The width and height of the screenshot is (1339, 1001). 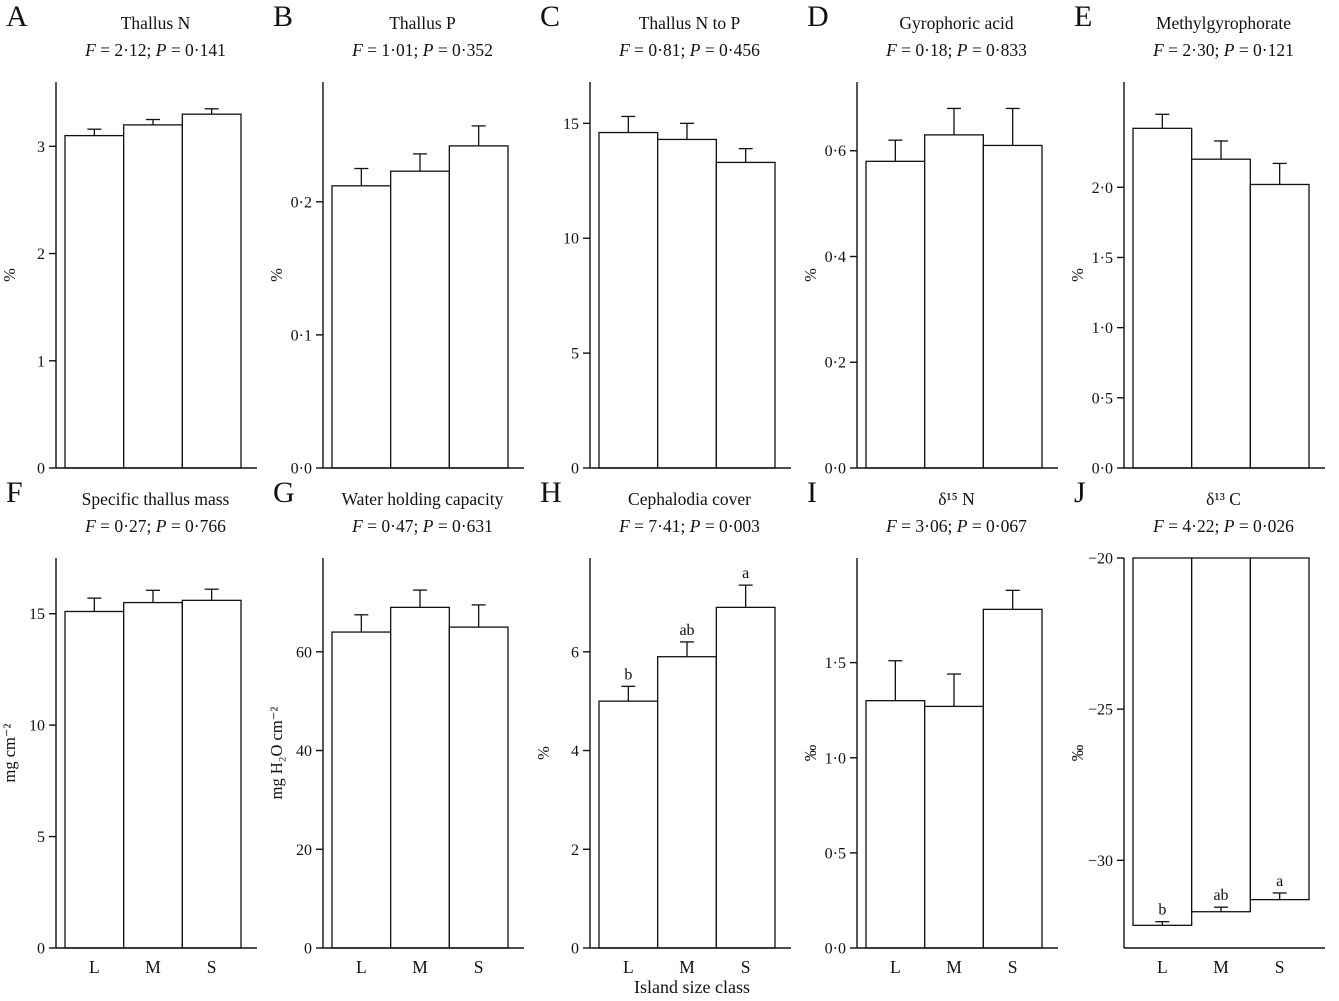 I want to click on y-tick-label: 5, so click(x=575, y=354).